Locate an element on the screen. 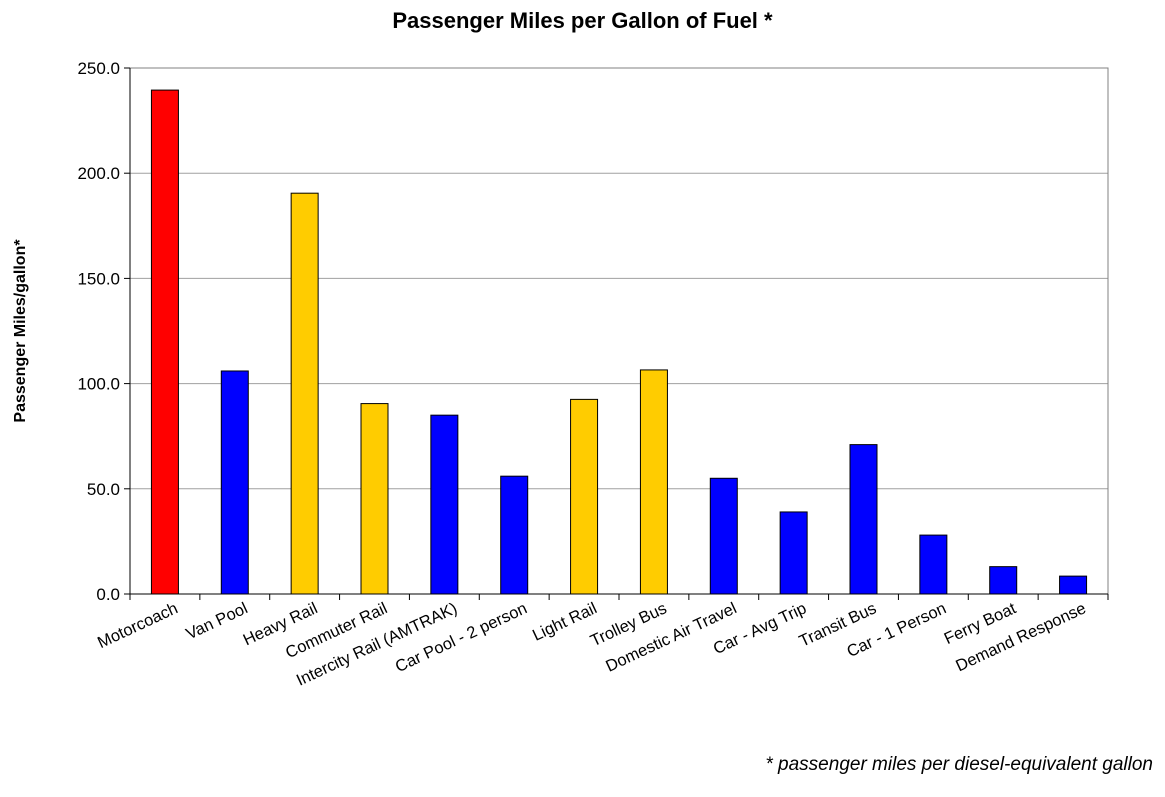 The image size is (1165, 797). chart-title: Passenger Miles per Gallon of Fuel * is located at coordinates (582, 20).